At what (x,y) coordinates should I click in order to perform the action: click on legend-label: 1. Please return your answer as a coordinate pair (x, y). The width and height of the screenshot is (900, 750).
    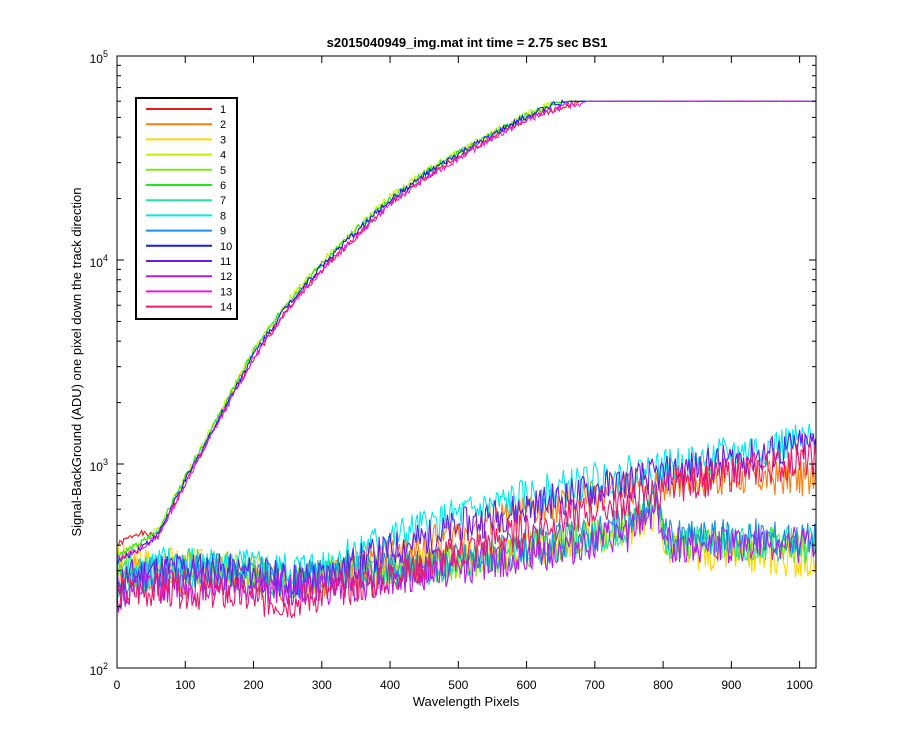
    Looking at the image, I should click on (223, 110).